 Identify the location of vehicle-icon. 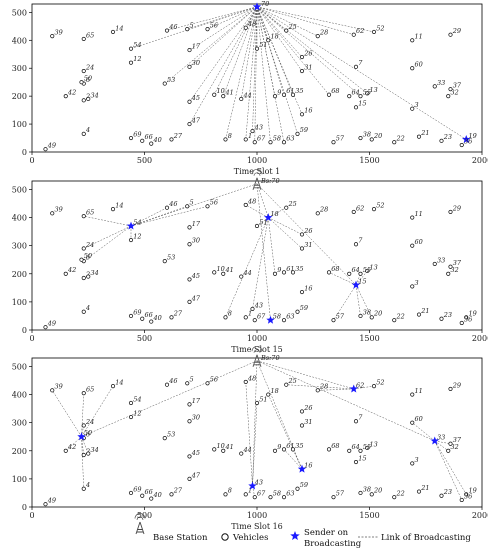
(225, 537).